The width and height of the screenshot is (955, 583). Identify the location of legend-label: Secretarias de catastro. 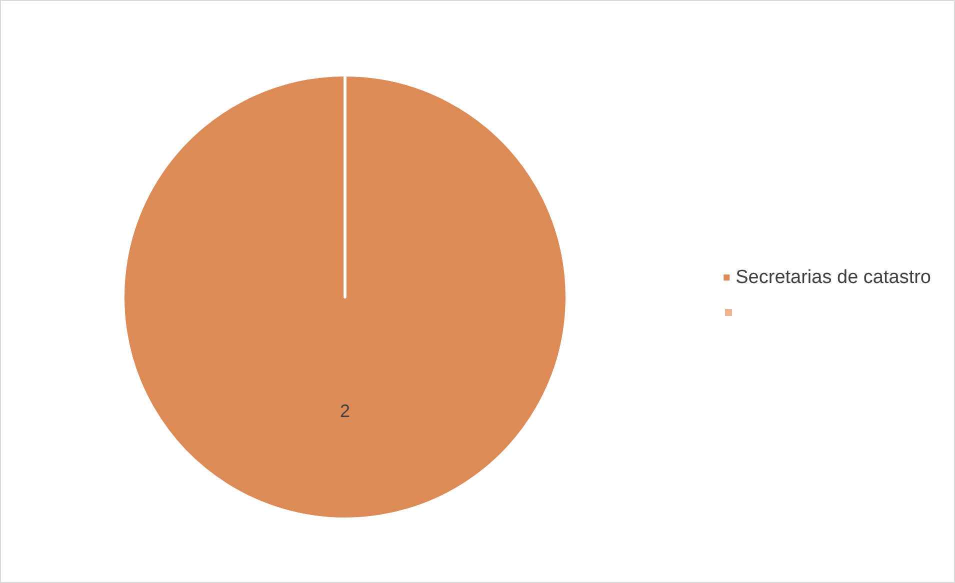
(834, 277).